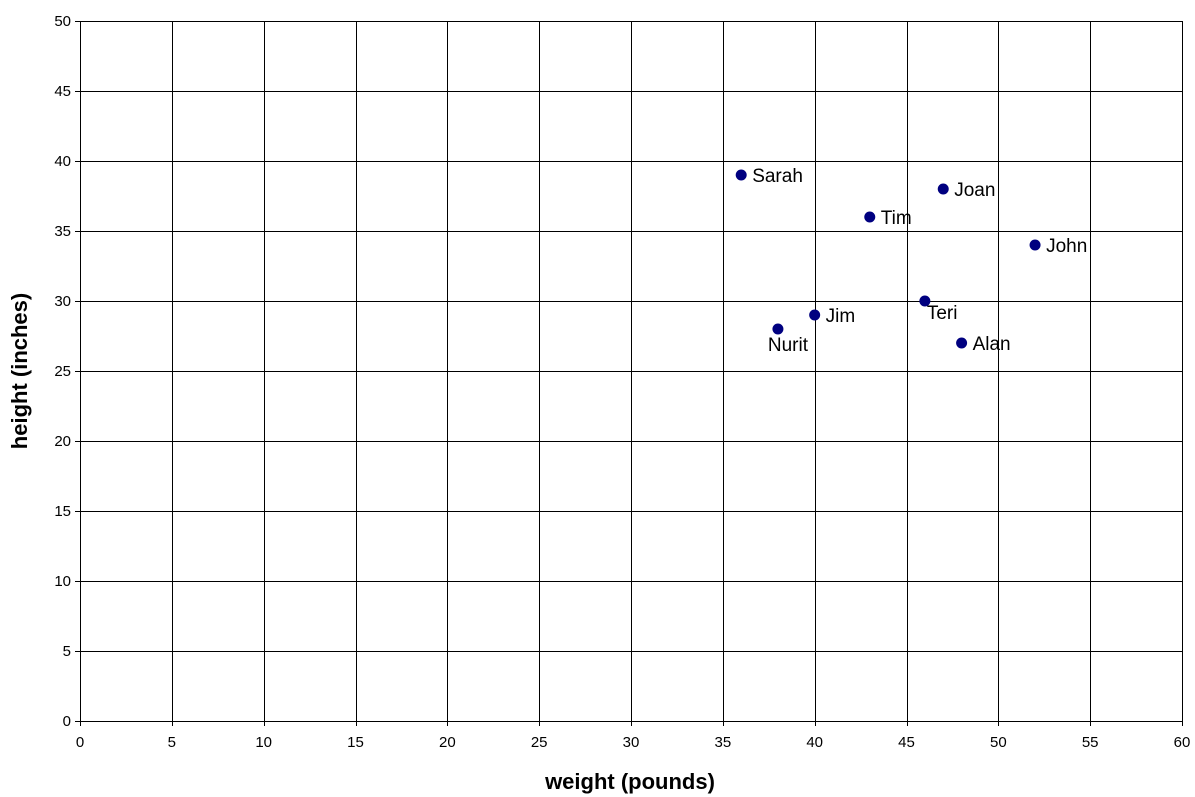  What do you see at coordinates (172, 742) in the screenshot?
I see `x-tick-label: 5` at bounding box center [172, 742].